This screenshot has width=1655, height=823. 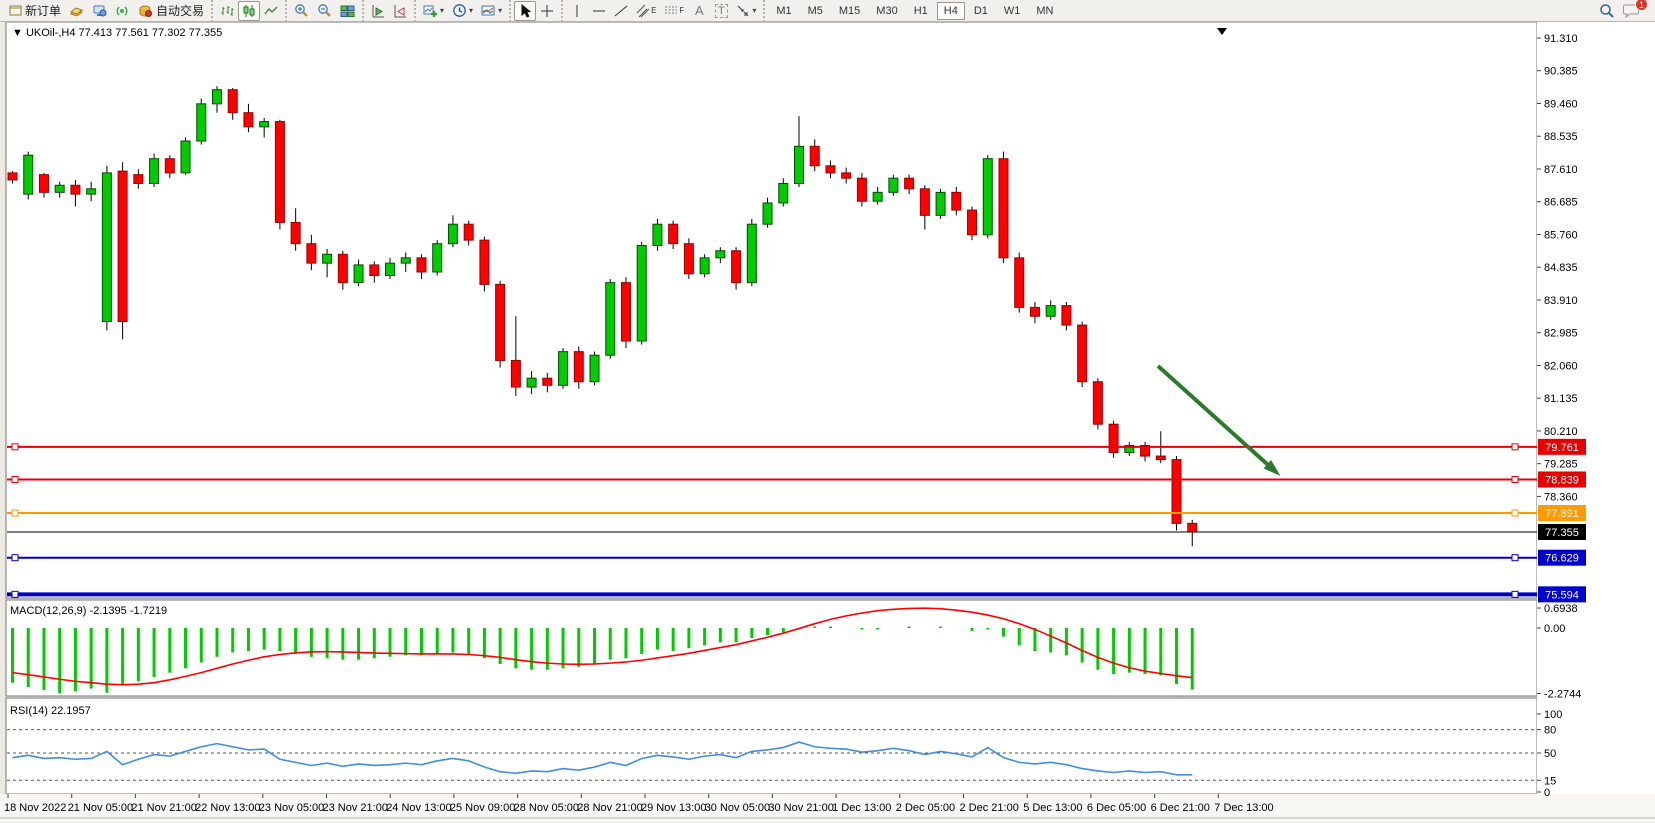 What do you see at coordinates (920, 10) in the screenshot?
I see `timeframe-H1: H1` at bounding box center [920, 10].